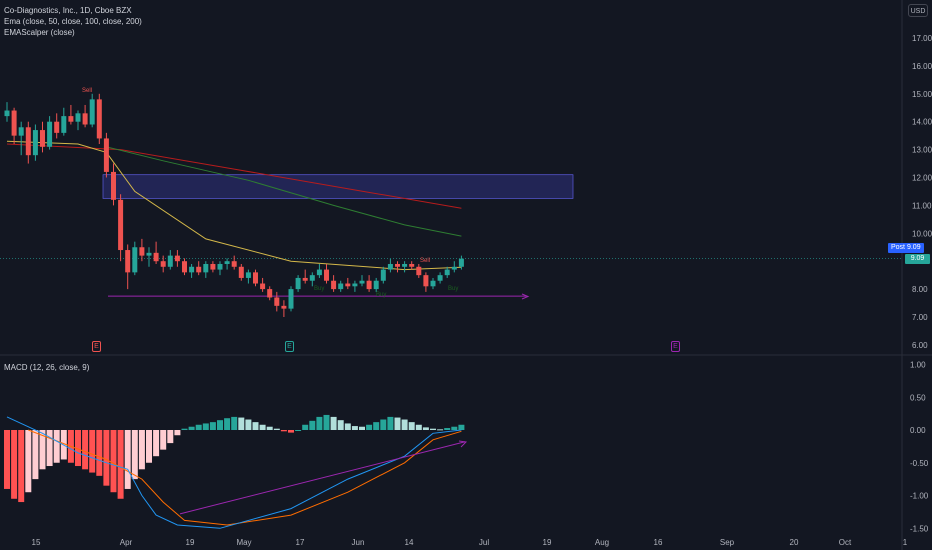 This screenshot has width=932, height=550. What do you see at coordinates (68, 10) in the screenshot?
I see `symbol-legend: Co-Diagnostics, Inc., 1D, Cboe BZX` at bounding box center [68, 10].